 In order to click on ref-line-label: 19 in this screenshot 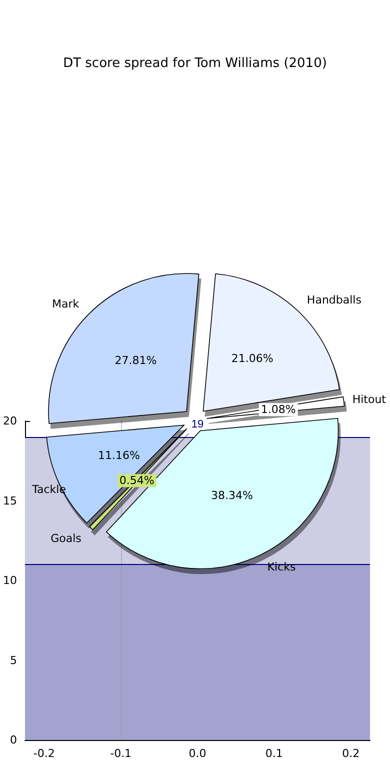, I will do `click(197, 424)`.